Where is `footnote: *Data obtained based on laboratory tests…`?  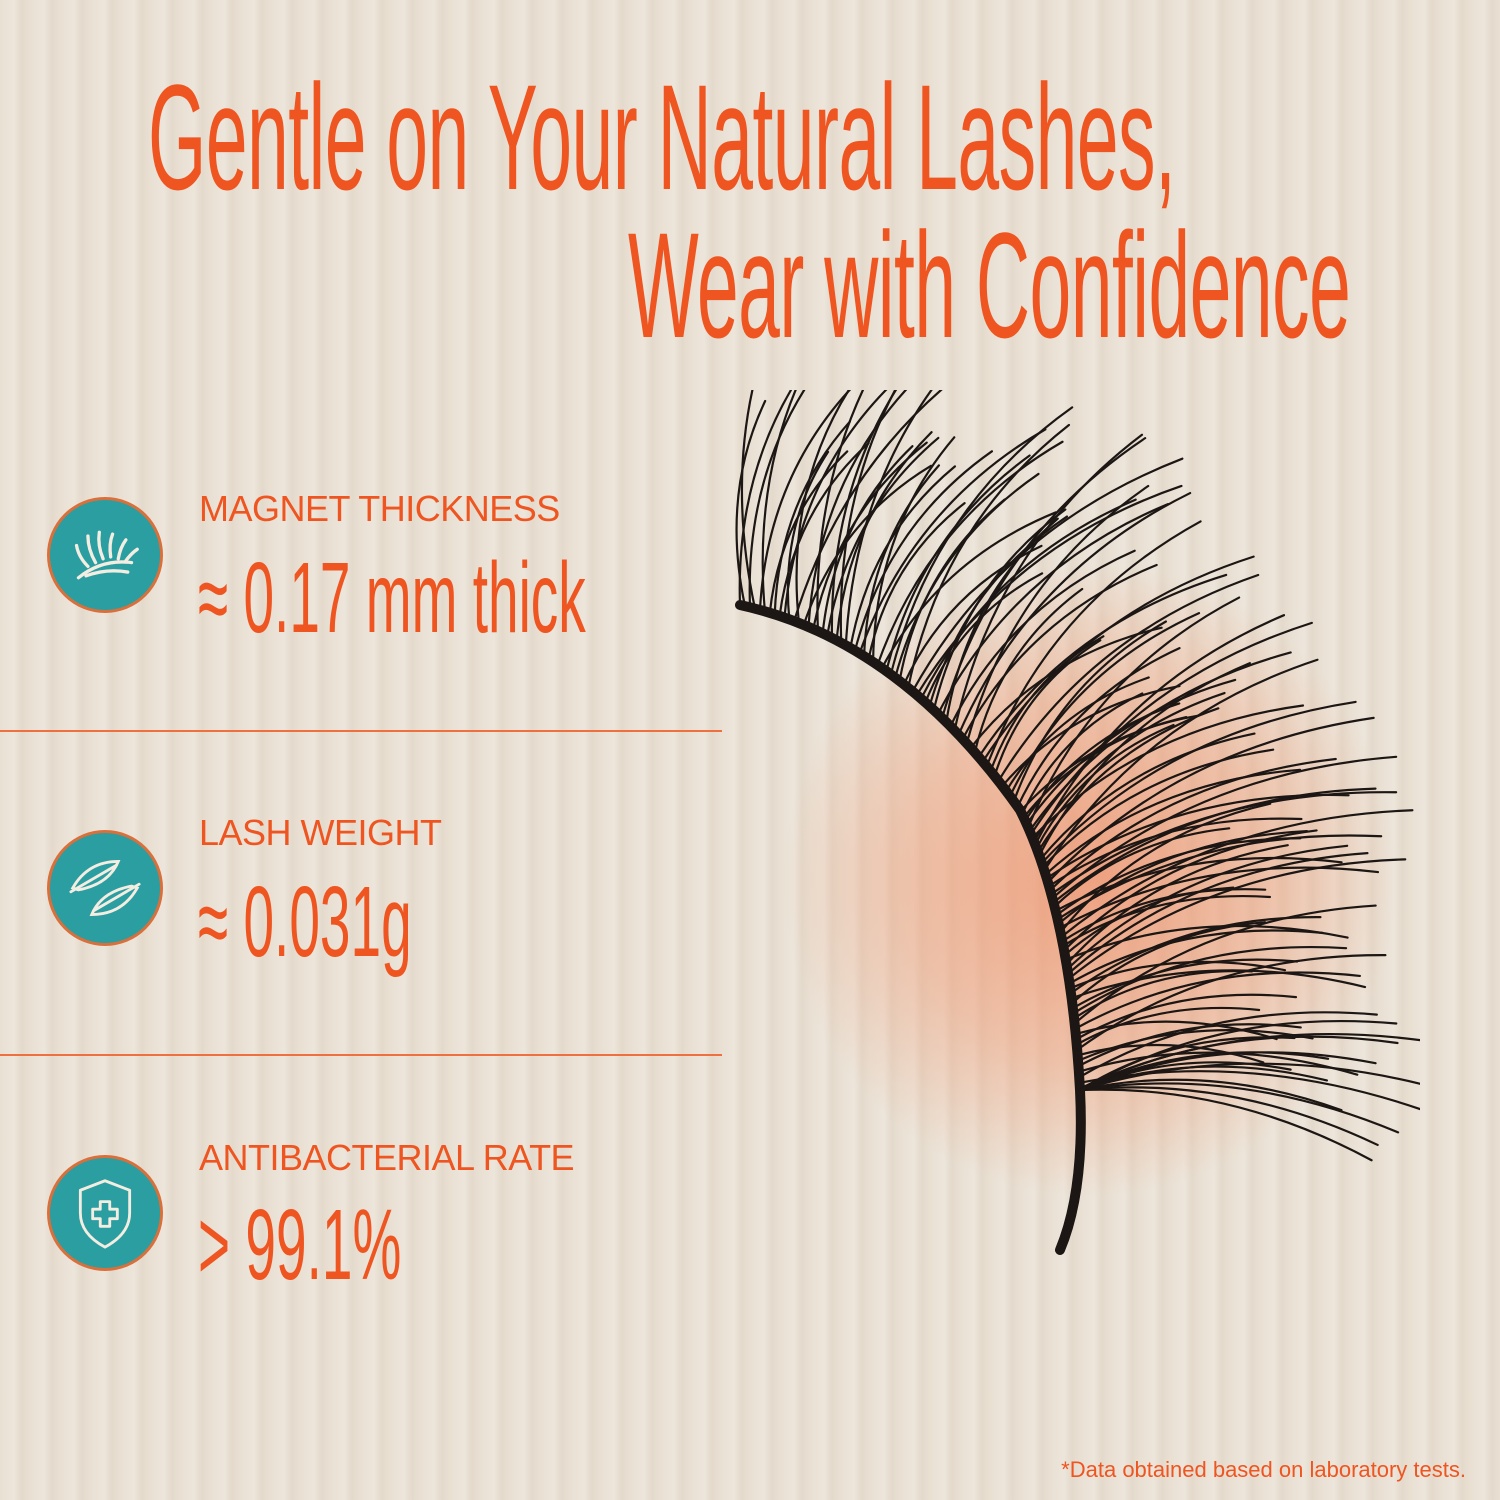 footnote: *Data obtained based on laboratory tests… is located at coordinates (1263, 1469).